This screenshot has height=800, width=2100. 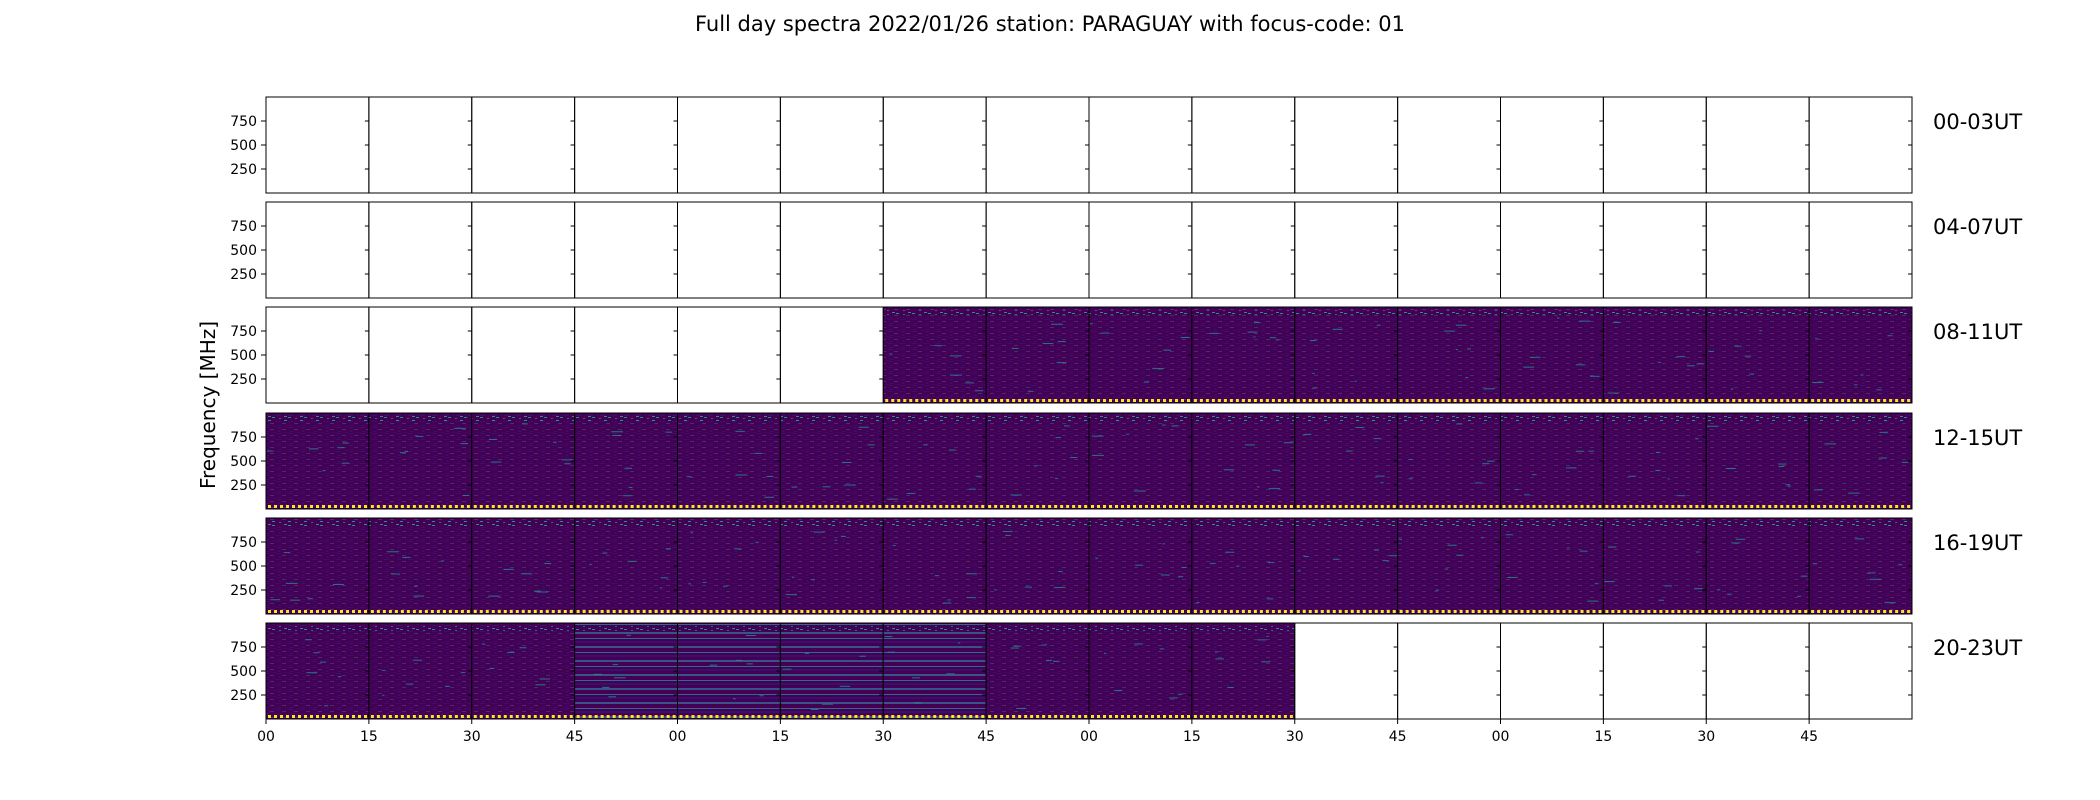 I want to click on spectra-row: 750 500 250 16-19UT, so click(x=1126, y=566).